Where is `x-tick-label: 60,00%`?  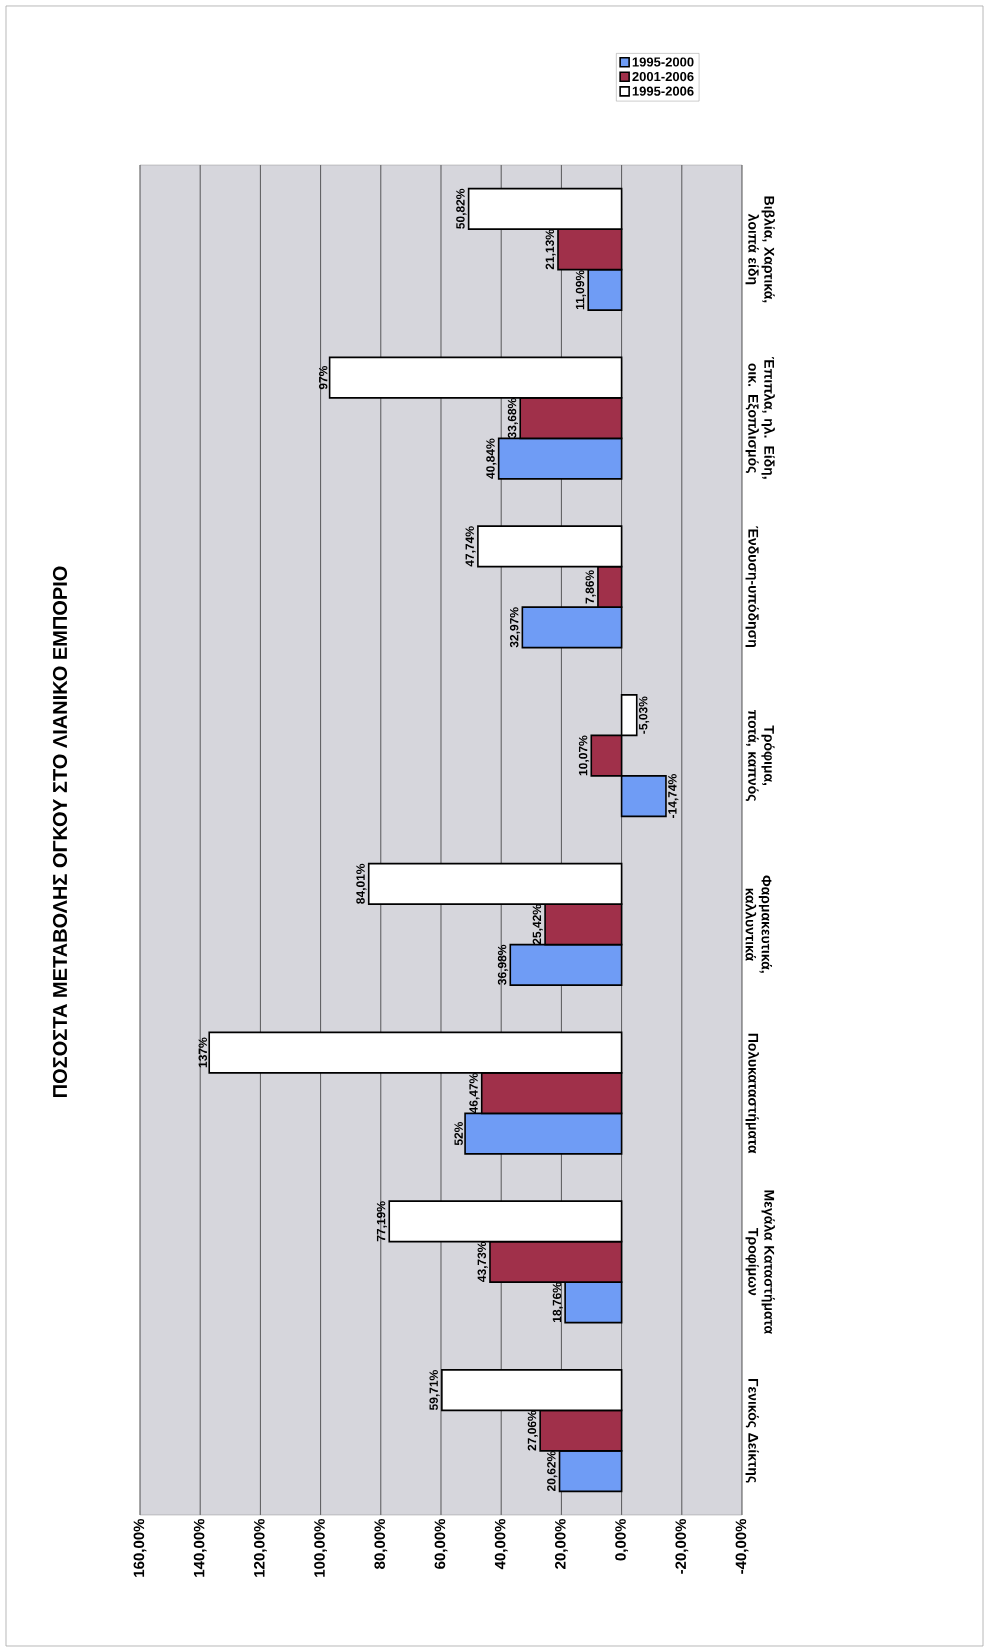 x-tick-label: 60,00% is located at coordinates (441, 1543).